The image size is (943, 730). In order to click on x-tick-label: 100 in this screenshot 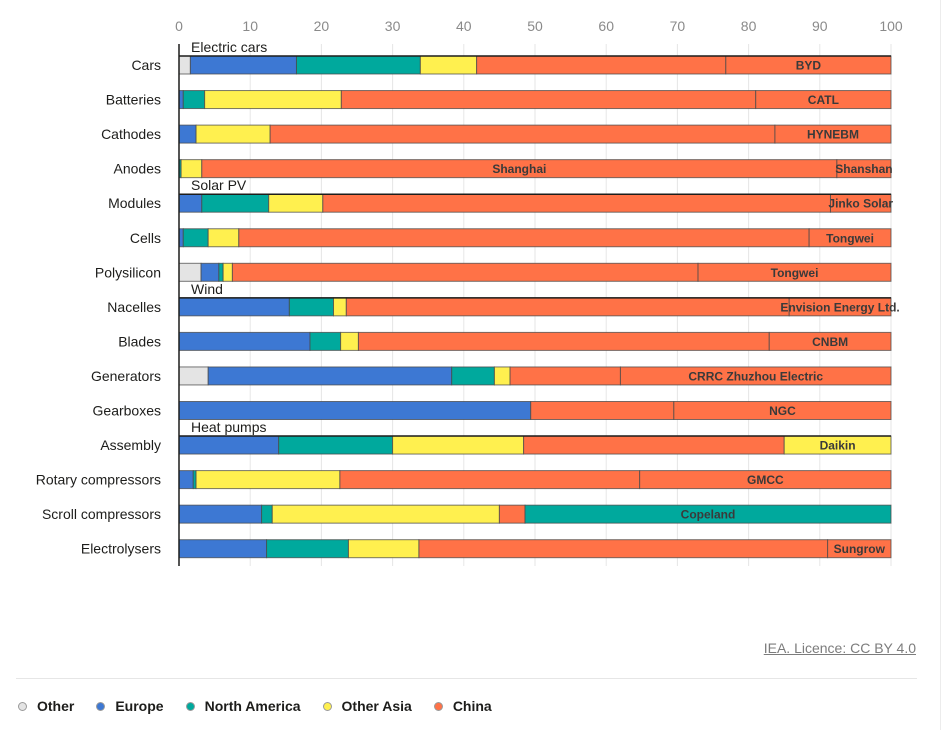, I will do `click(891, 26)`.